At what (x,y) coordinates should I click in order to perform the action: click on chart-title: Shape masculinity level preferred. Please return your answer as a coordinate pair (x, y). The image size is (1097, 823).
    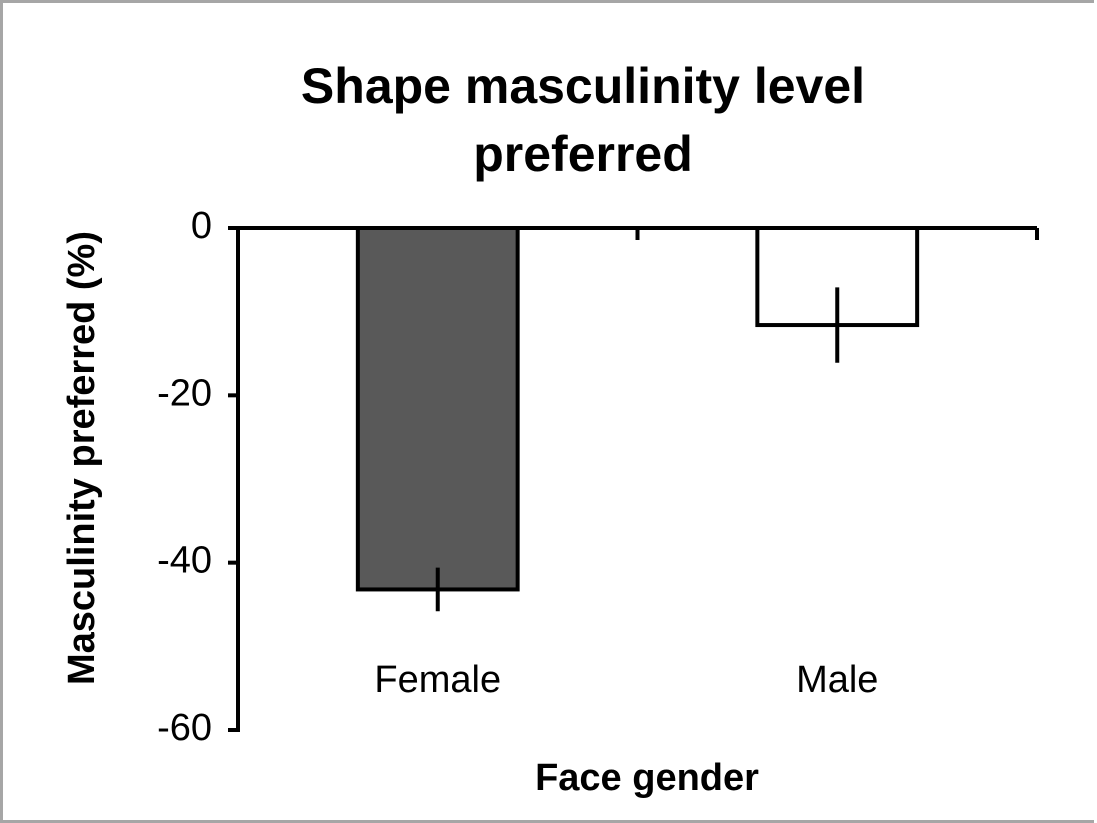
    Looking at the image, I should click on (583, 120).